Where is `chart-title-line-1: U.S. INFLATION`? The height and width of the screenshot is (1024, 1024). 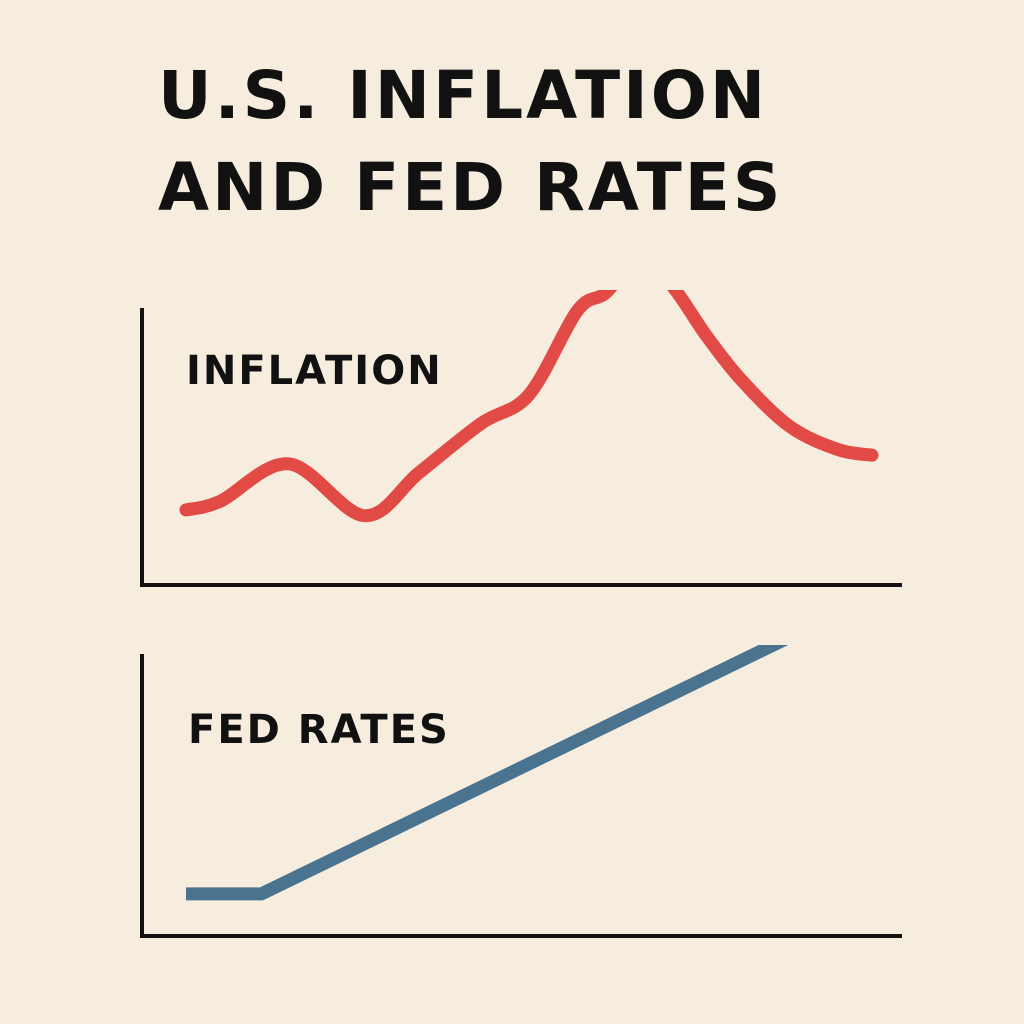 chart-title-line-1: U.S. INFLATION is located at coordinates (463, 95).